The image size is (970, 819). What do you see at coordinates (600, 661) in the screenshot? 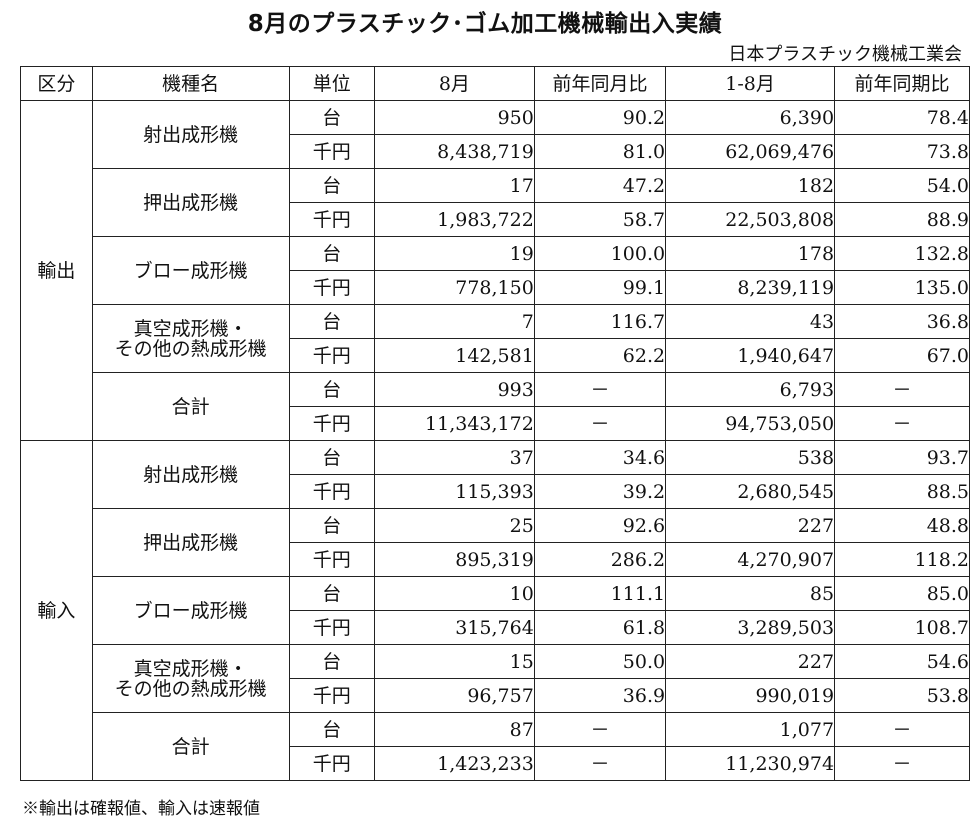
I see `month-ratio: 50.0` at bounding box center [600, 661].